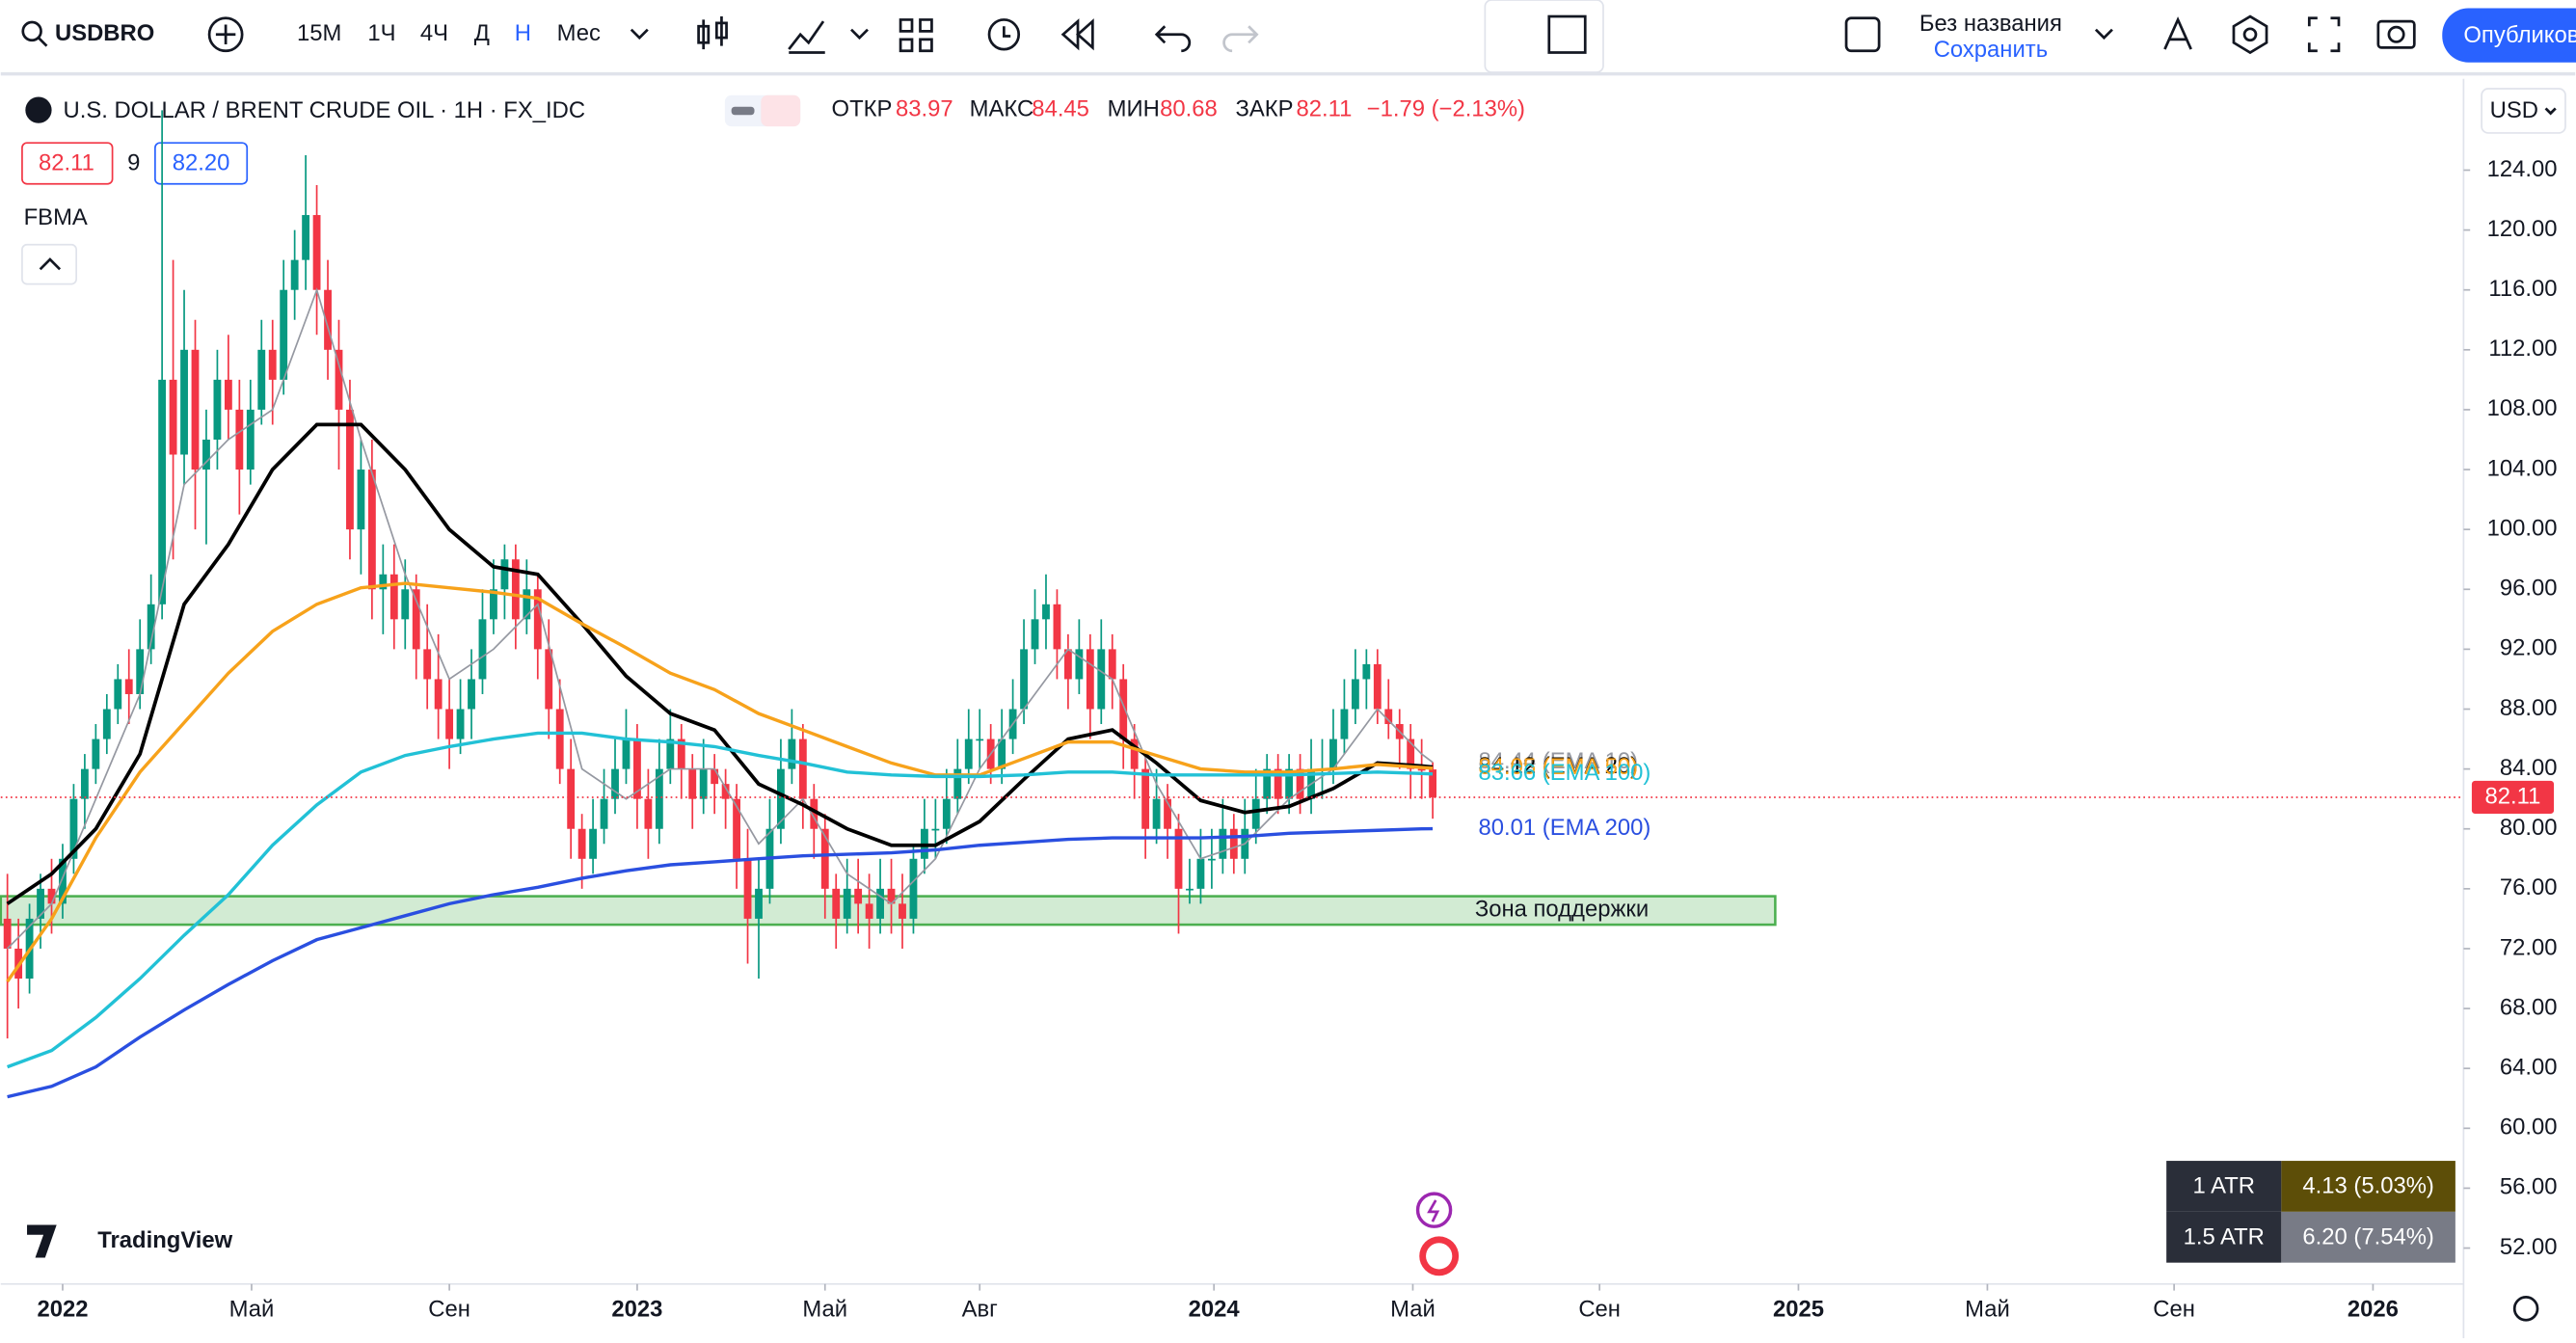  I want to click on currency: USD, so click(2514, 110).